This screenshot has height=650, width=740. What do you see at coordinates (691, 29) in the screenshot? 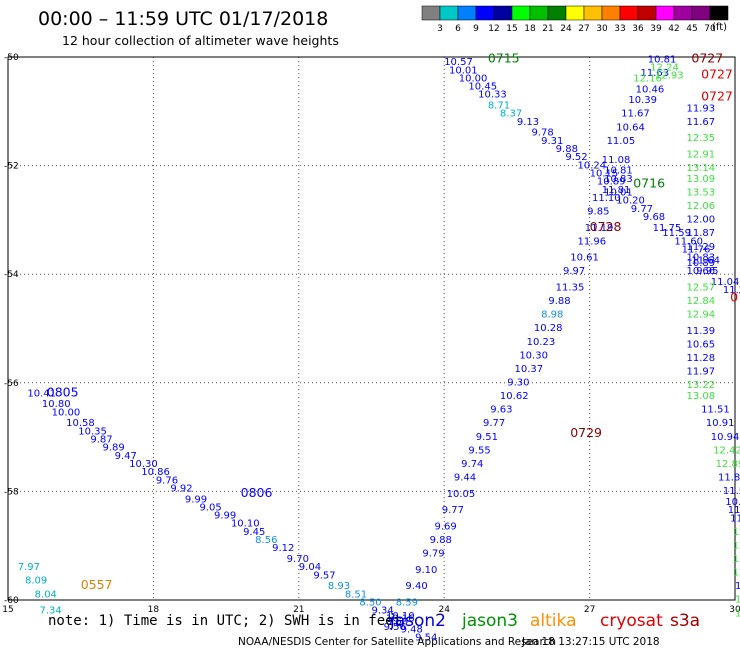
I see `colorbar-label: 45` at bounding box center [691, 29].